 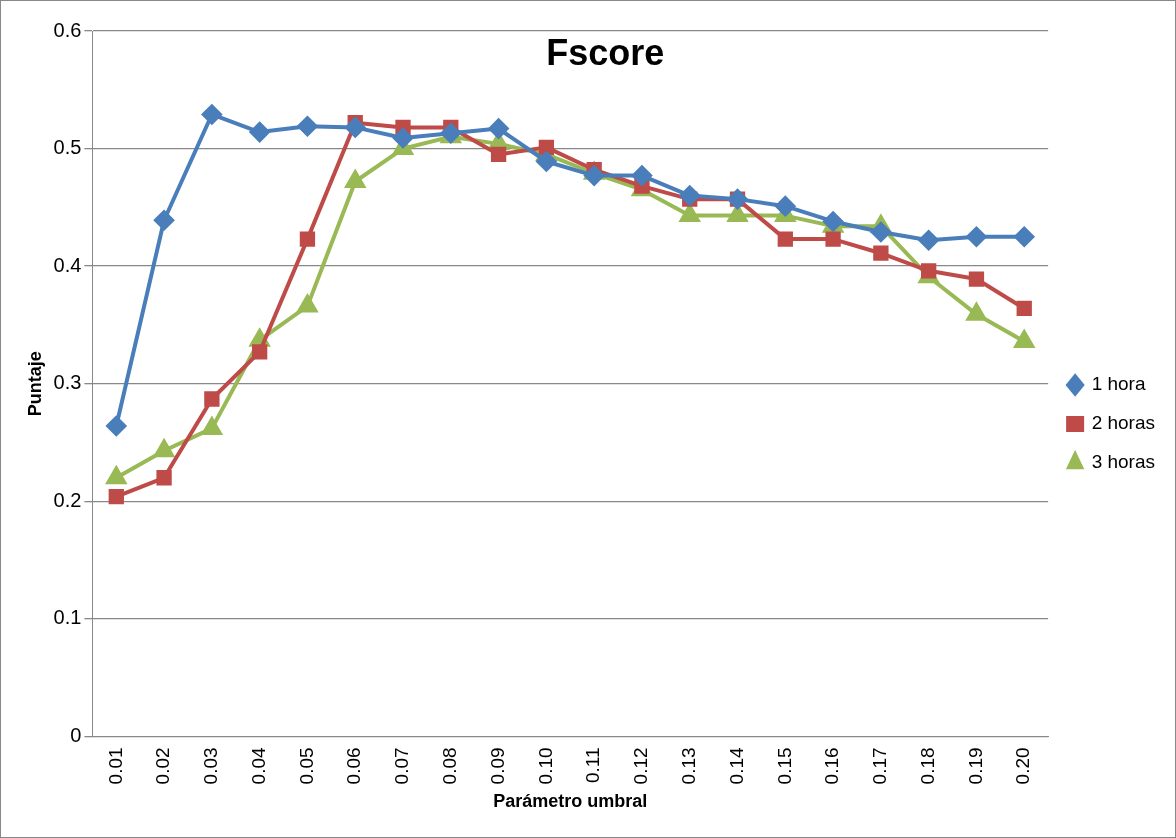 I want to click on x-tick-label: 0.07, so click(x=402, y=766).